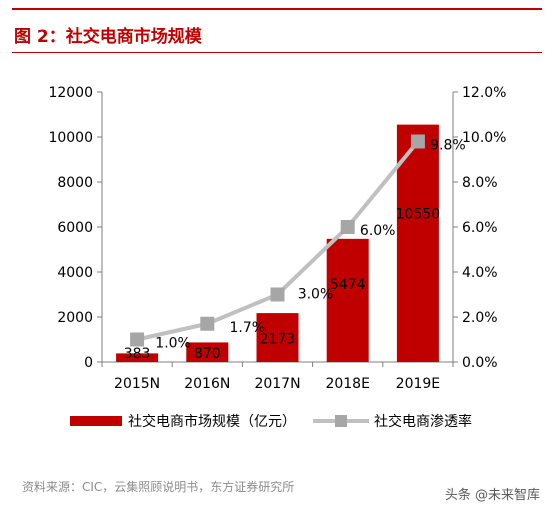  What do you see at coordinates (480, 318) in the screenshot?
I see `right-axis-tick-label: 2.0%` at bounding box center [480, 318].